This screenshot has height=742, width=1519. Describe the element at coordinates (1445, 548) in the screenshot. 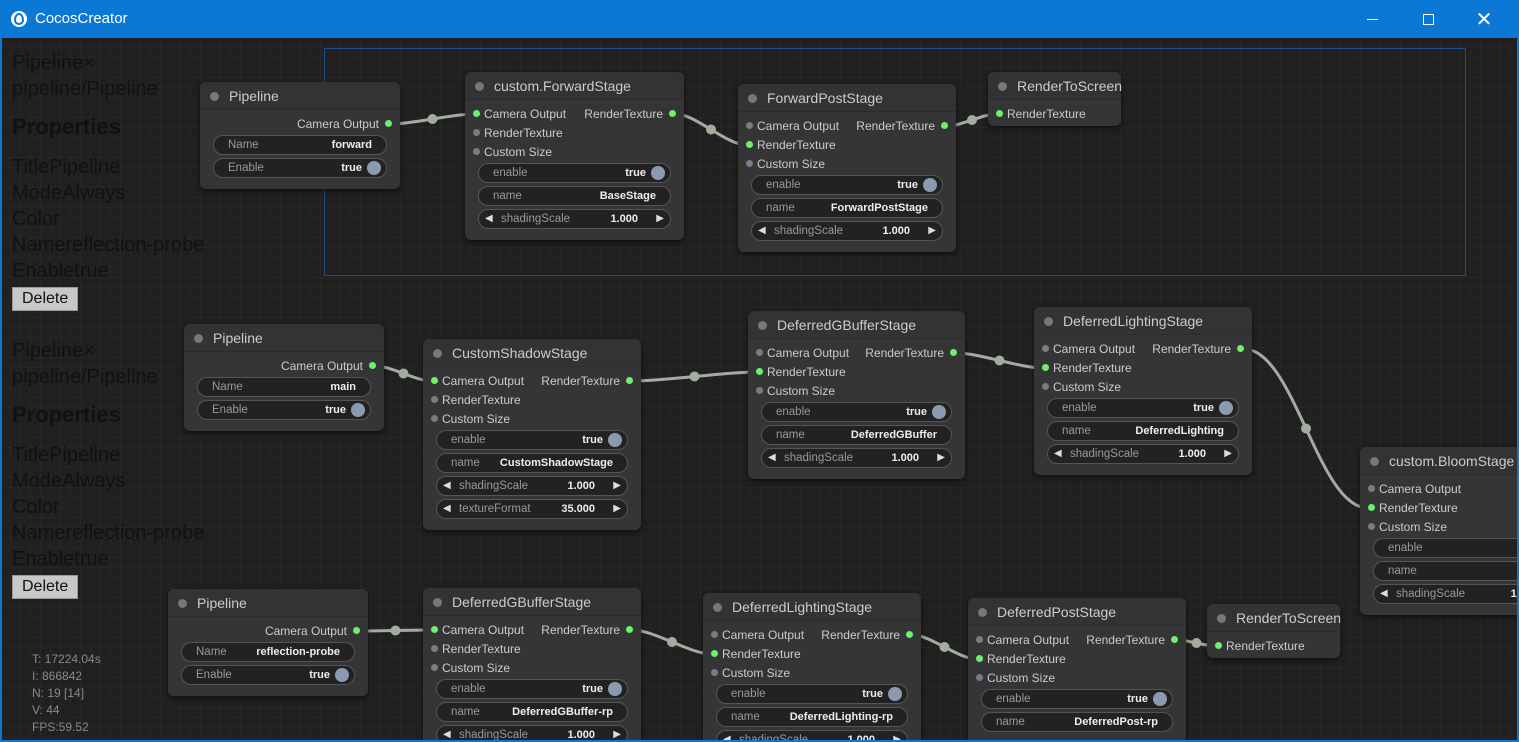

I see `widget-enable: enable` at that location.